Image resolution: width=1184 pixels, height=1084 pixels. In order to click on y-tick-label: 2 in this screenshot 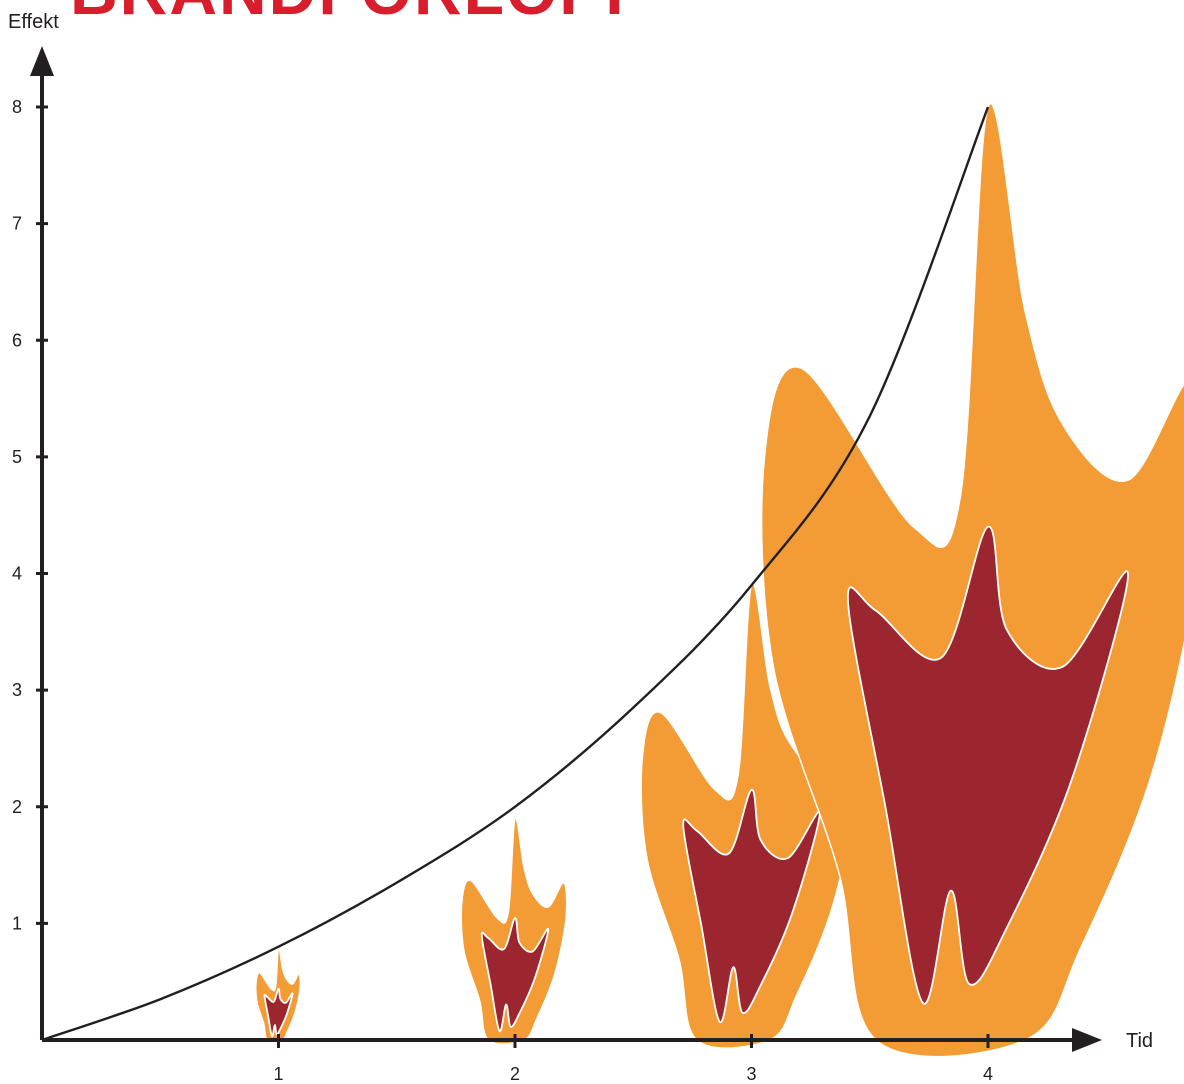, I will do `click(17, 807)`.